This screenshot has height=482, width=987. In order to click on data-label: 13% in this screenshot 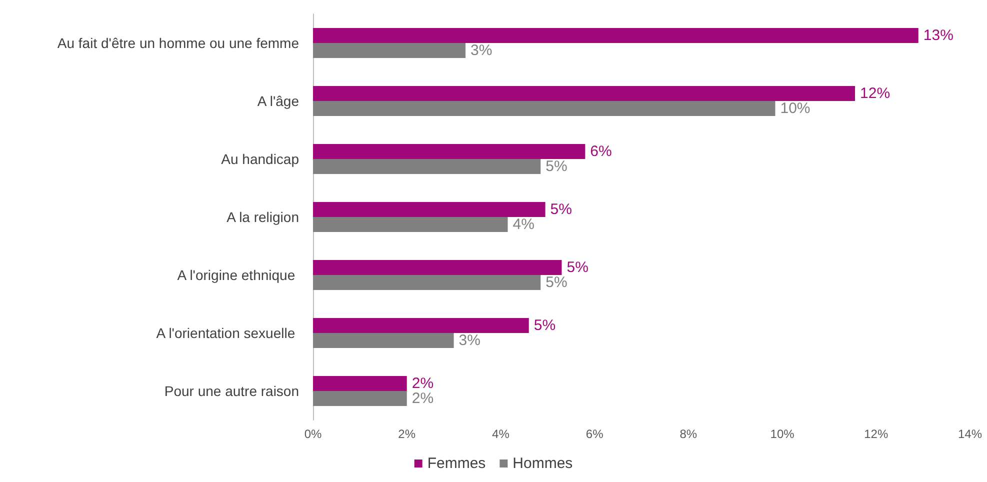, I will do `click(938, 35)`.